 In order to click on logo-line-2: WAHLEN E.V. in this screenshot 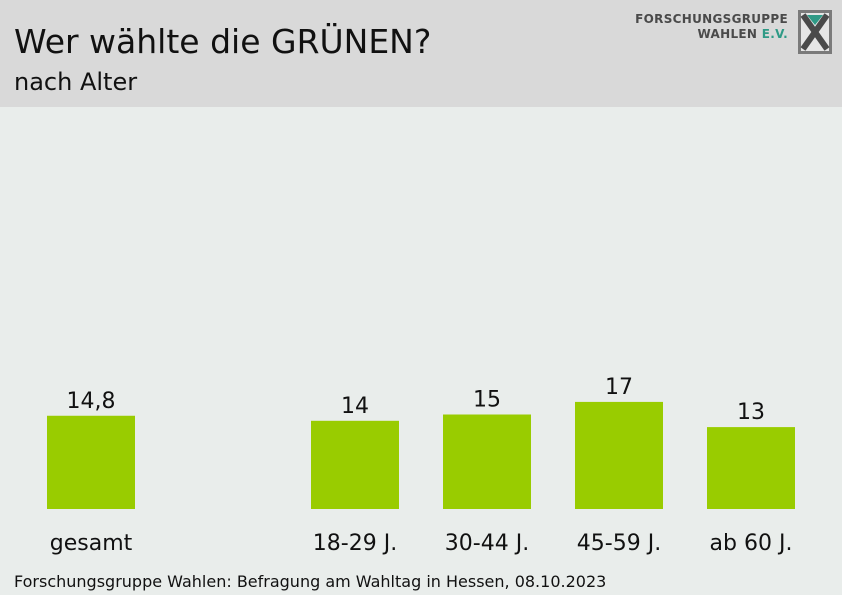, I will do `click(711, 34)`.